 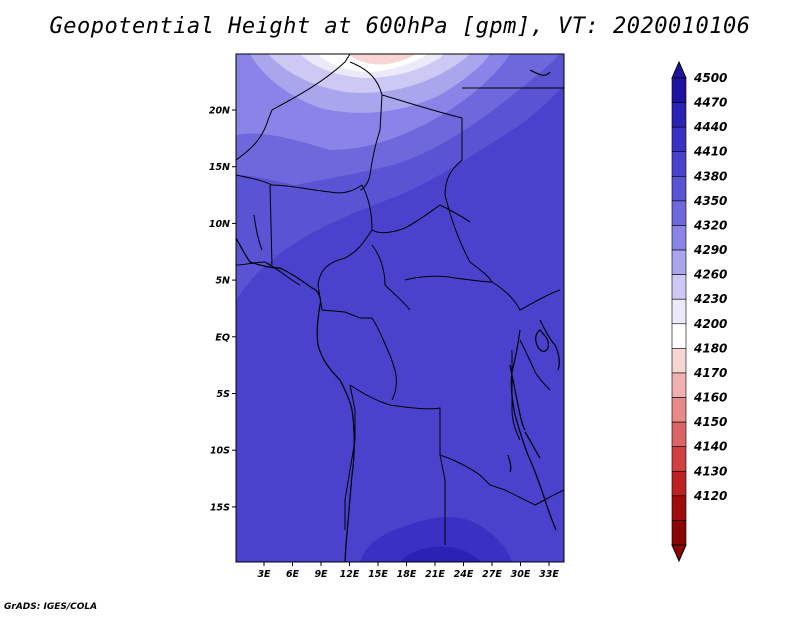 What do you see at coordinates (220, 451) in the screenshot?
I see `lat-tick-label: 10S` at bounding box center [220, 451].